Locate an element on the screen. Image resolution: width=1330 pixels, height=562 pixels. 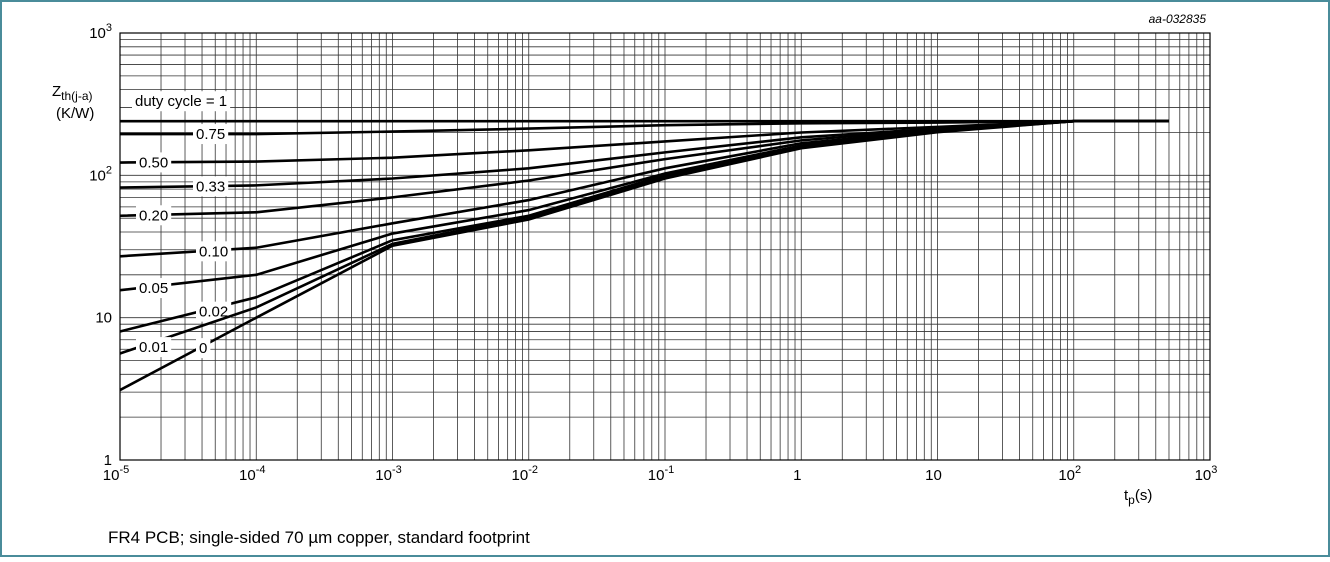
y-label-subscript: th(j-a) is located at coordinates (76, 96).